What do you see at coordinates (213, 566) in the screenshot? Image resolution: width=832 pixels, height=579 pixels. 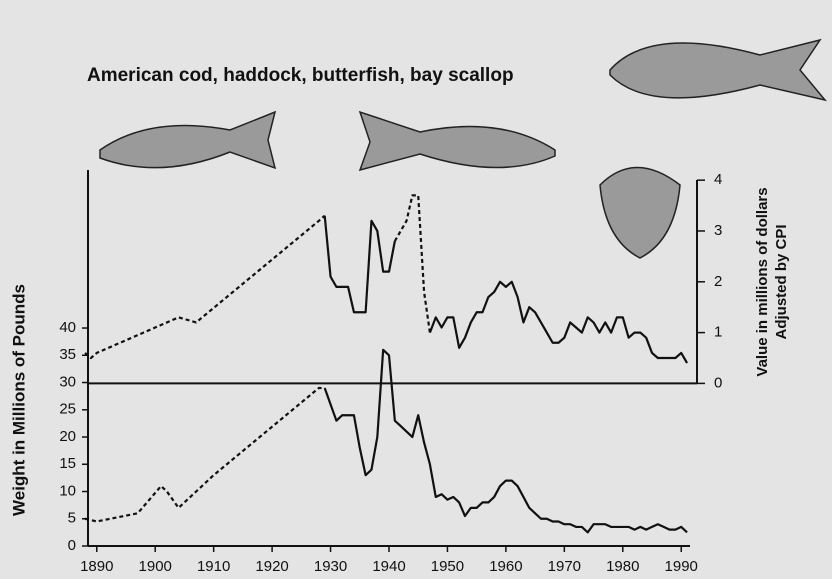 I see `x-tick-label: 1910` at bounding box center [213, 566].